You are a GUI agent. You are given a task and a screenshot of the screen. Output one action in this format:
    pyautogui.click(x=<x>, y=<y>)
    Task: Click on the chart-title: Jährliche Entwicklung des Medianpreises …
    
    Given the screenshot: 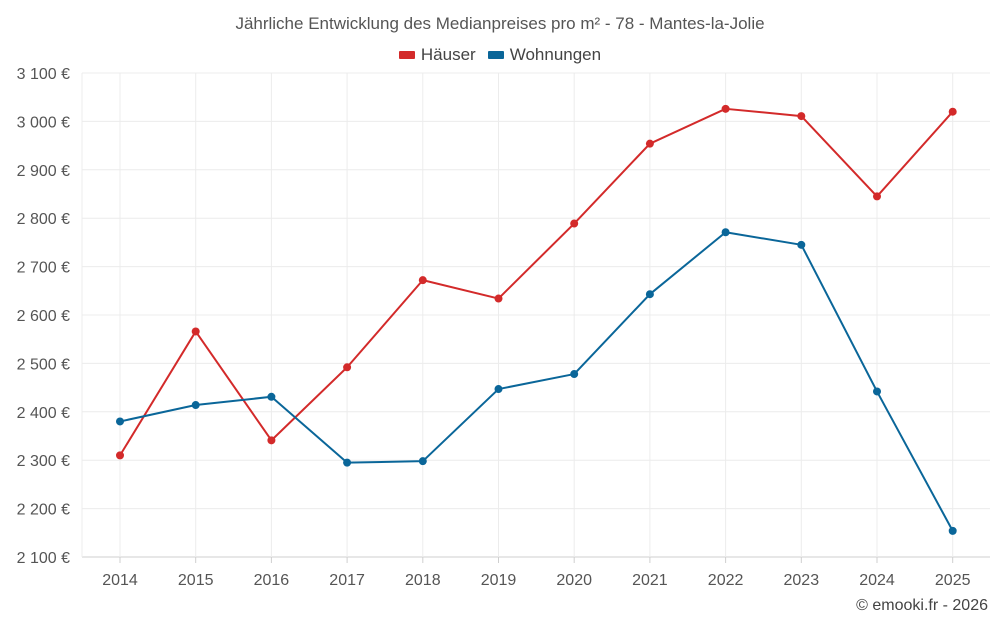 What is the action you would take?
    pyautogui.click(x=500, y=23)
    